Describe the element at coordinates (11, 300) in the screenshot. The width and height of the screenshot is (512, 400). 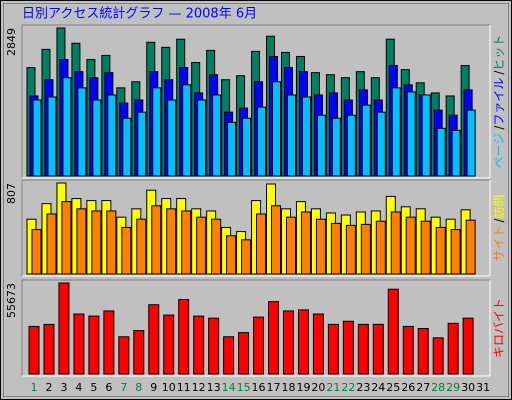
I see `y-tick-label: 55673` at that location.